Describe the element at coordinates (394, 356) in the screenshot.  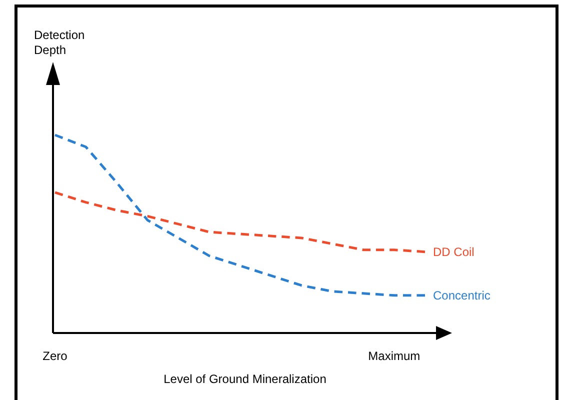
I see `x-tick-label: Maximum` at that location.